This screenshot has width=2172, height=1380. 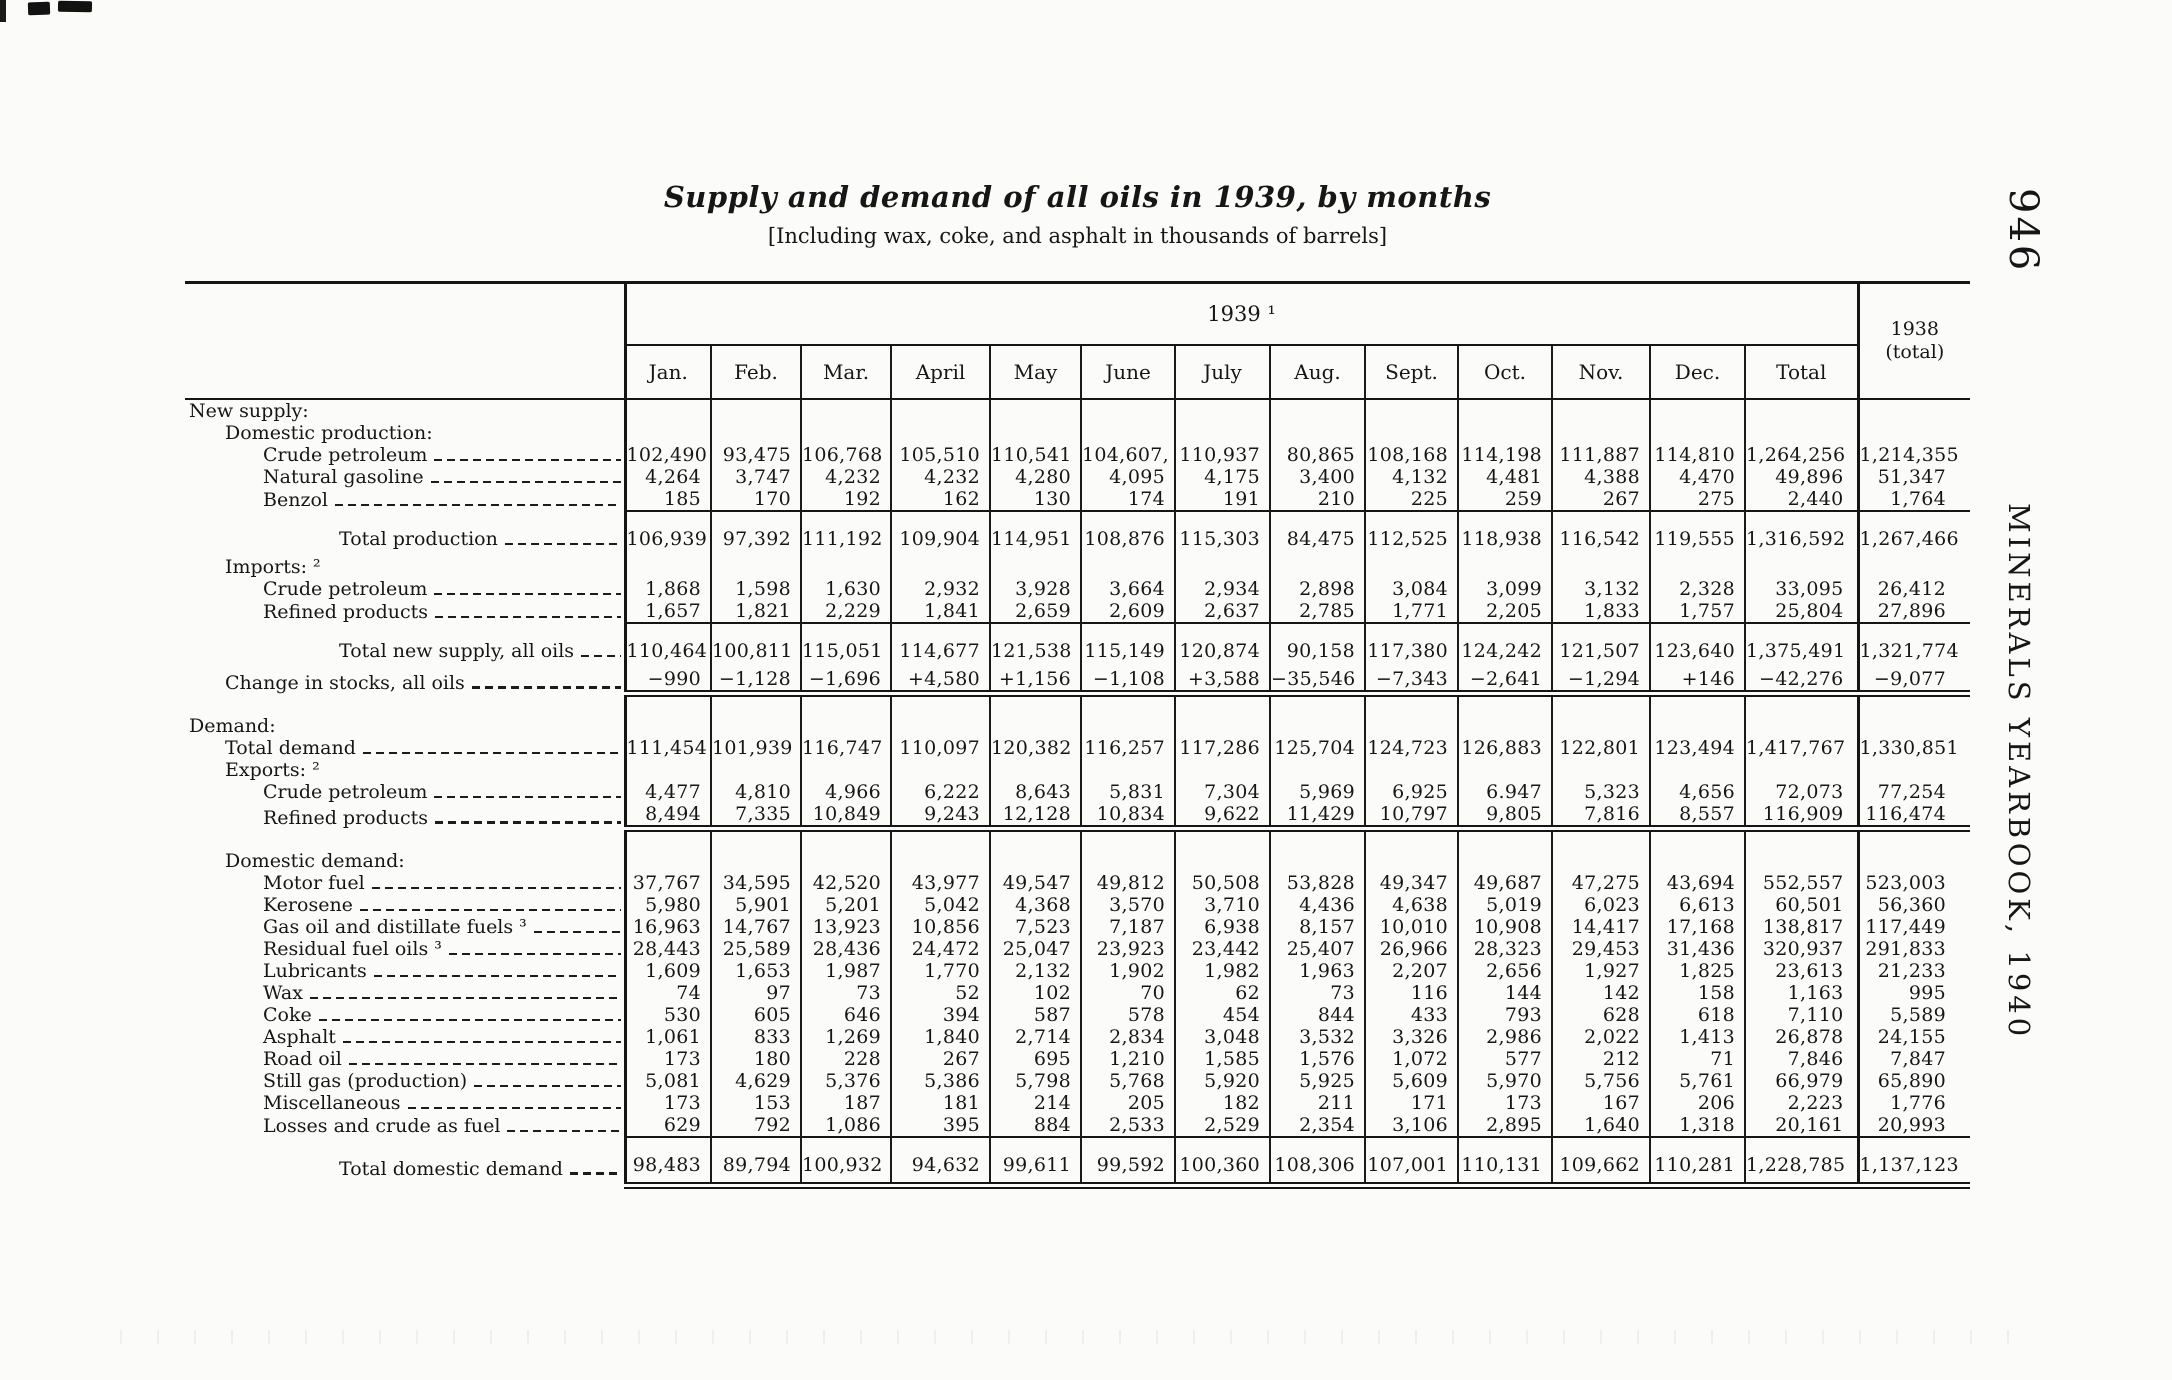 I want to click on value-cell: 1,764, so click(x=1913, y=499).